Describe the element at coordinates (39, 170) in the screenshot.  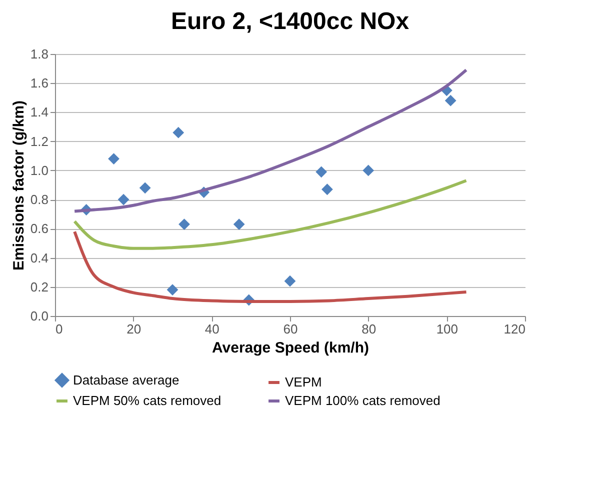
I see `y-tick-label: 1.0` at that location.